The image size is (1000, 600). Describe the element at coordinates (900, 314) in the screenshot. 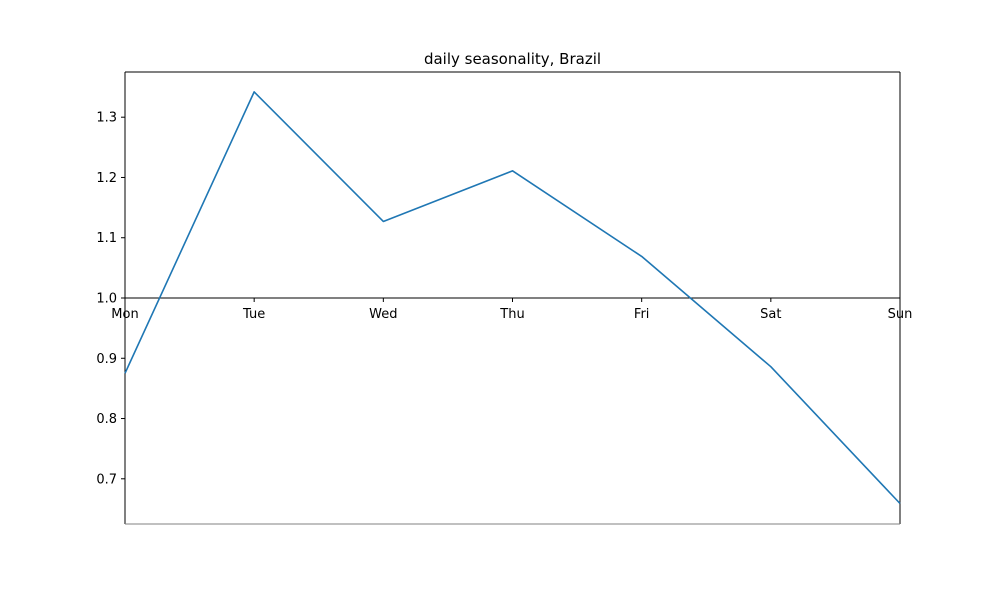

I see `x-tick-label: Sun` at that location.